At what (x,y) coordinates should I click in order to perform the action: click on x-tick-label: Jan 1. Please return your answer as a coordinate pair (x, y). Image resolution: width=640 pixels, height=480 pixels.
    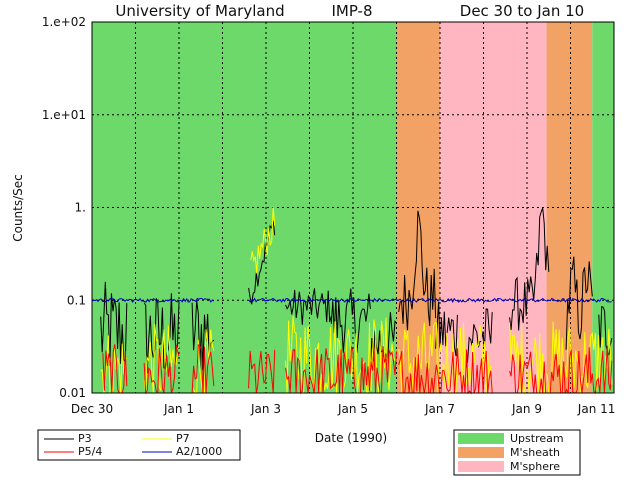
    Looking at the image, I should click on (178, 409).